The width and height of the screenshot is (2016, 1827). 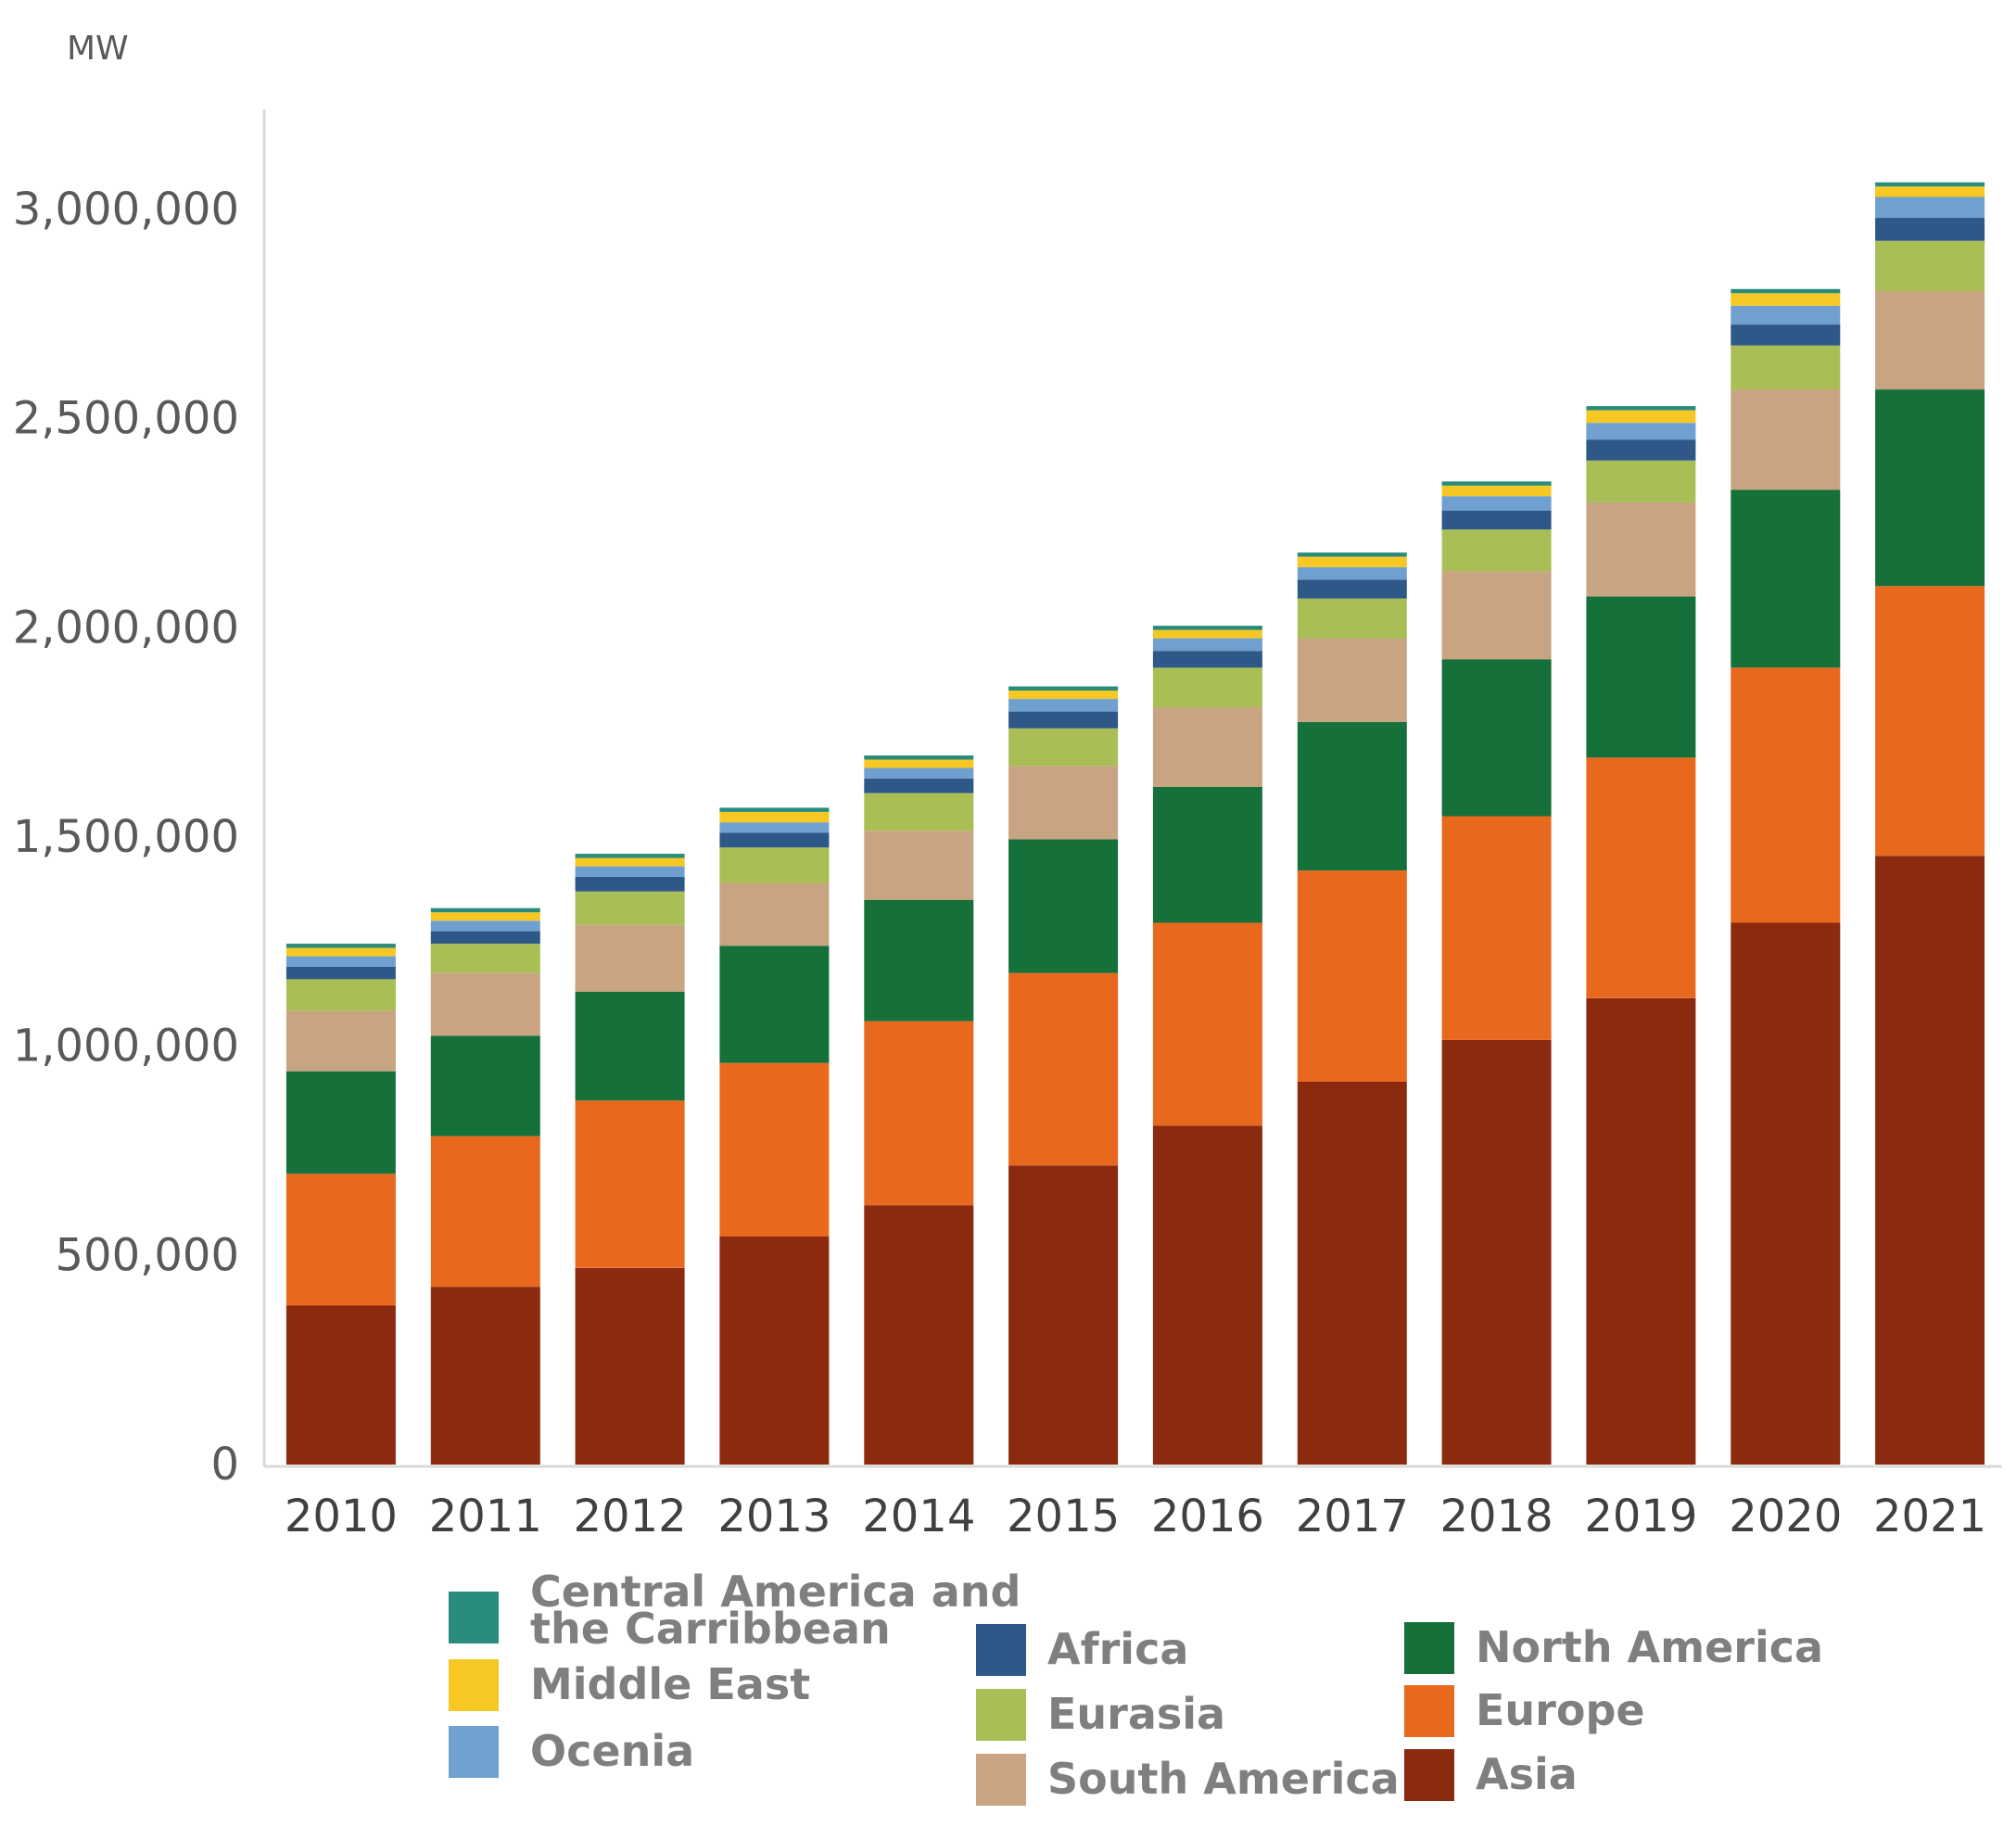 What do you see at coordinates (1497, 1516) in the screenshot?
I see `x-tick-label: 2018` at bounding box center [1497, 1516].